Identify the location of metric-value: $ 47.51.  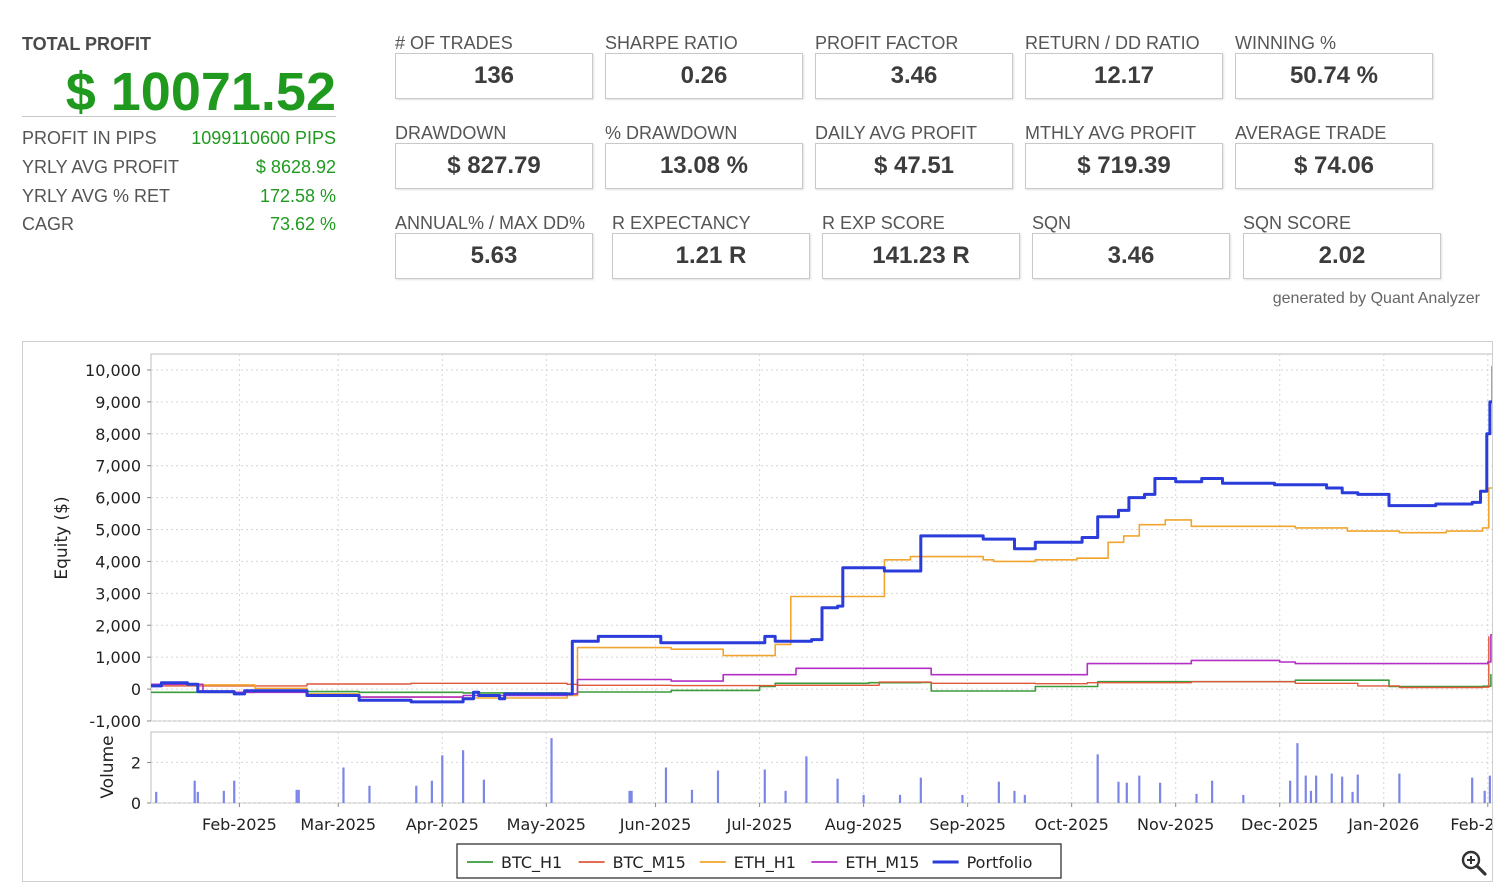
(914, 166).